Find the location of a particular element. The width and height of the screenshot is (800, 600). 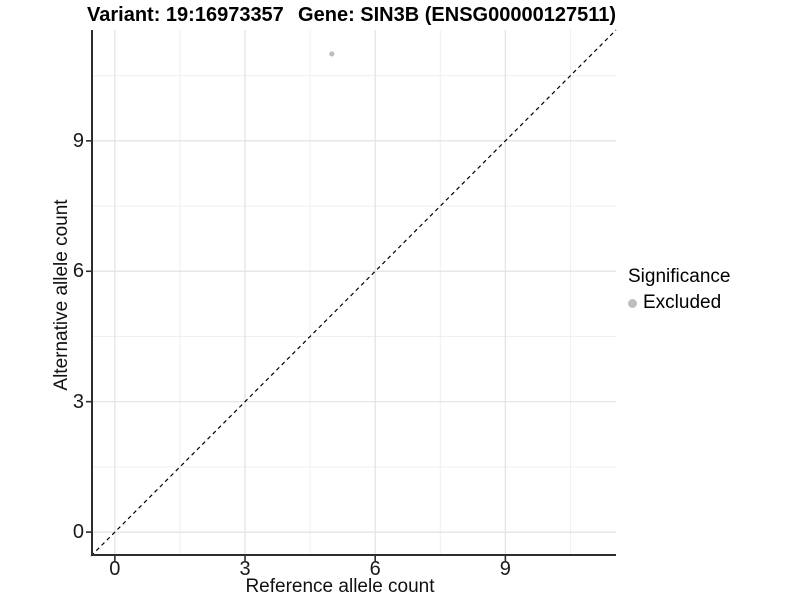

legend-title: Significance is located at coordinates (679, 276).